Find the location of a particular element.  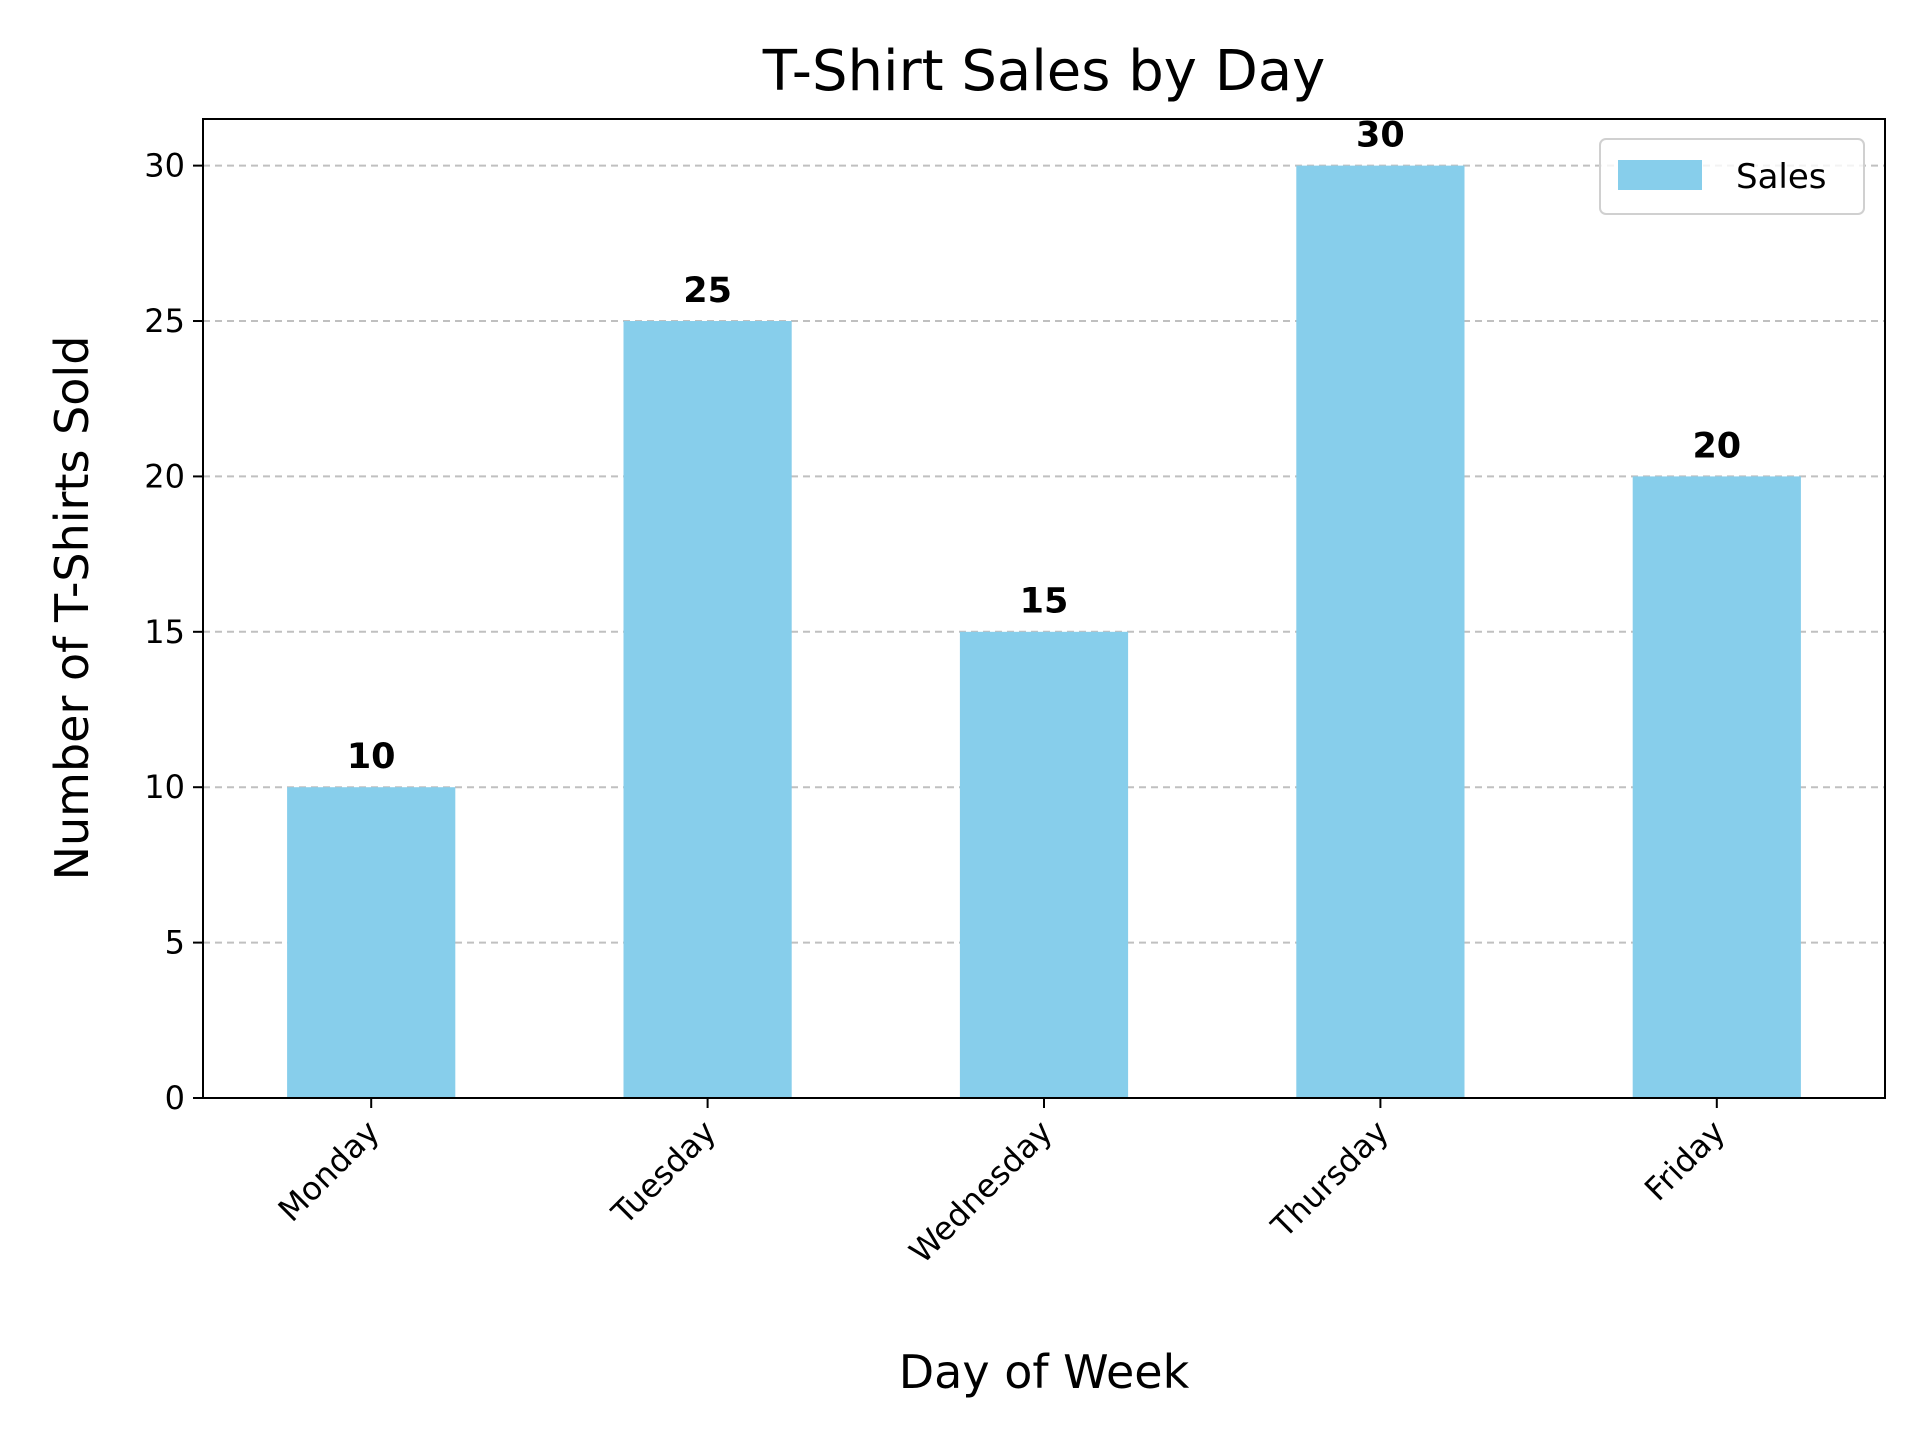

data-label-friday: 20 is located at coordinates (1716, 446).